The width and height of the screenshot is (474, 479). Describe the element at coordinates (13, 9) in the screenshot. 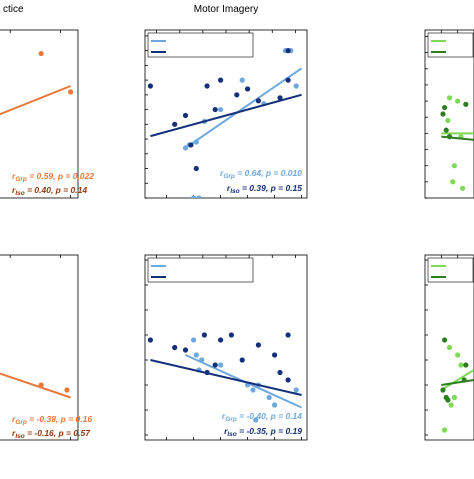

I see `header-left-partial: ctice` at that location.